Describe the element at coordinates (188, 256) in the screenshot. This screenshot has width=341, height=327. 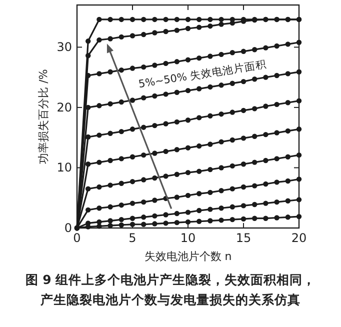
I see `x-axis-title: 失效电池片个数 n` at that location.